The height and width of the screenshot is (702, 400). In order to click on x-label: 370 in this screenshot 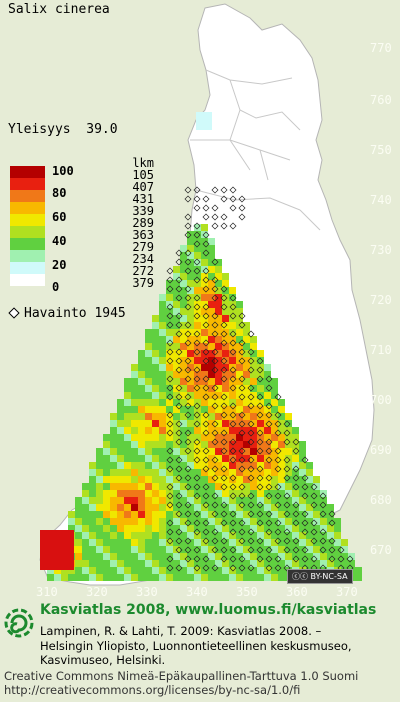, I will do `click(347, 592)`.